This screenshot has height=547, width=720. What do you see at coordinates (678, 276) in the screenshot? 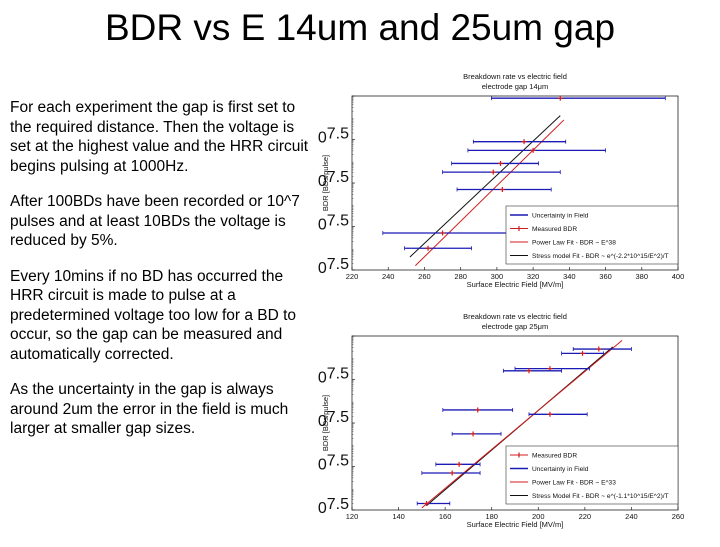
I see `x-tick-label: 400` at bounding box center [678, 276].